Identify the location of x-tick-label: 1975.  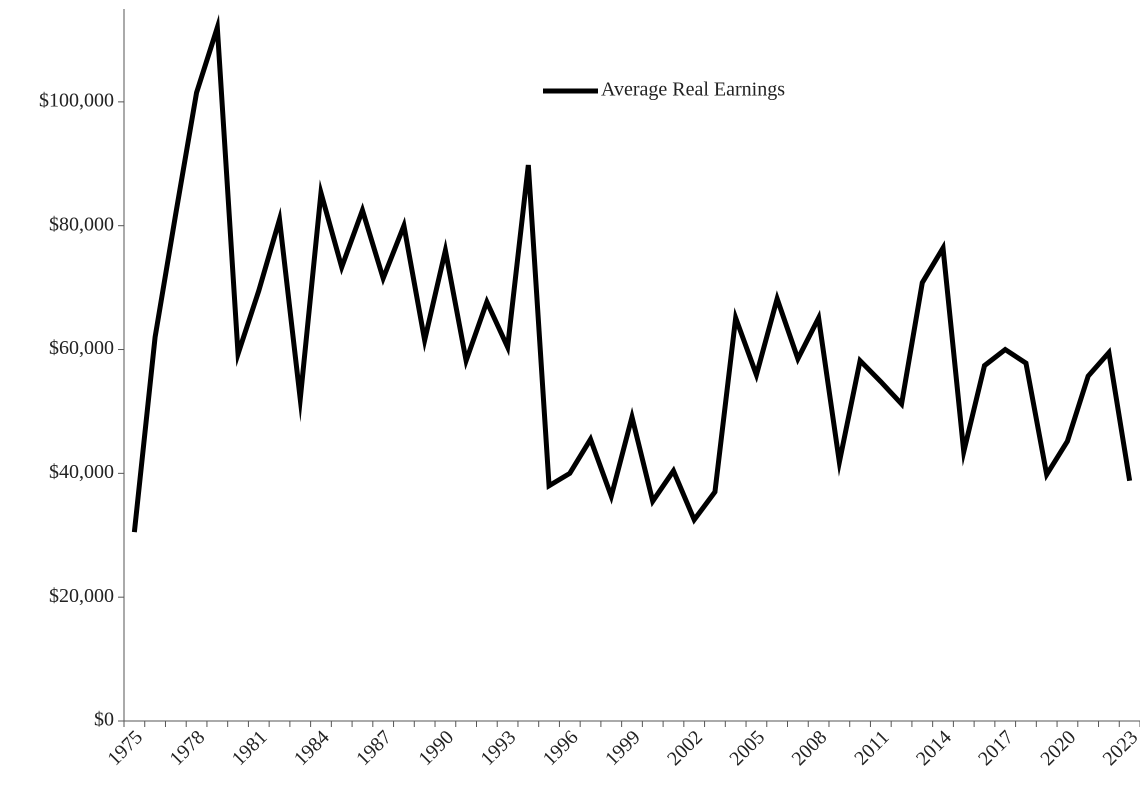
(125, 748).